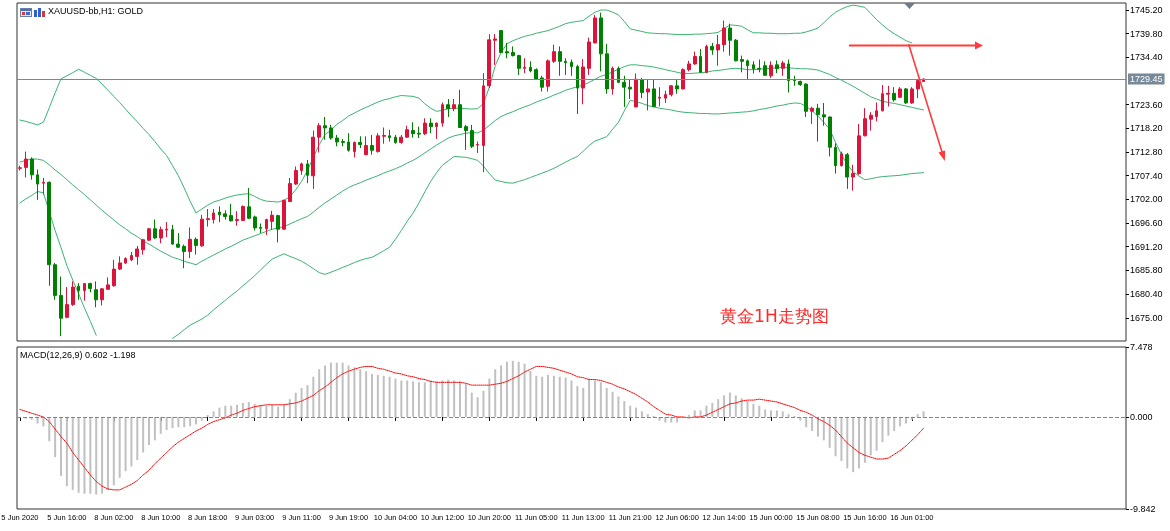  What do you see at coordinates (1146, 79) in the screenshot?
I see `ref-line-label: 1729.45` at bounding box center [1146, 79].